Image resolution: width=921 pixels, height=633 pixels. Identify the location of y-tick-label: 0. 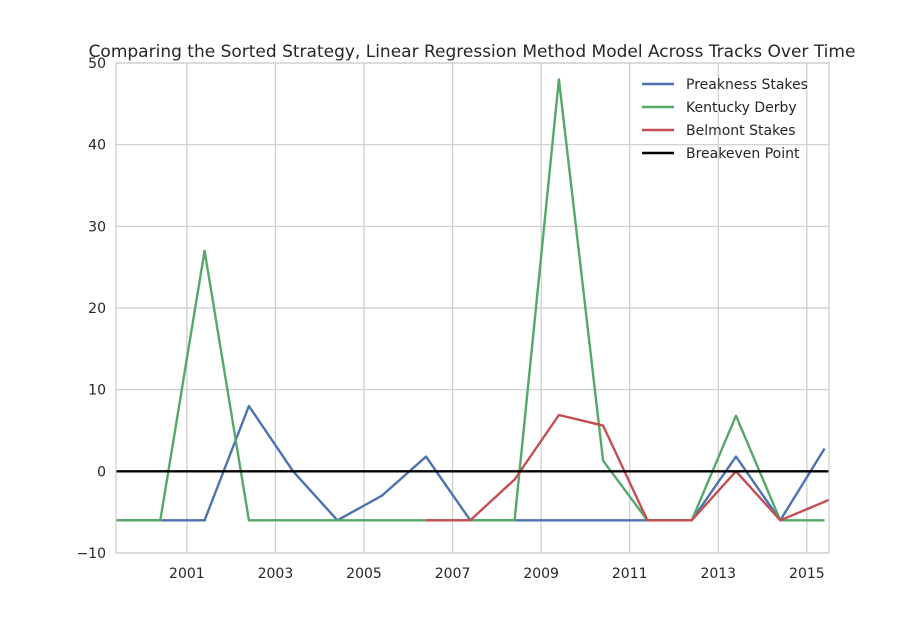
(101, 472).